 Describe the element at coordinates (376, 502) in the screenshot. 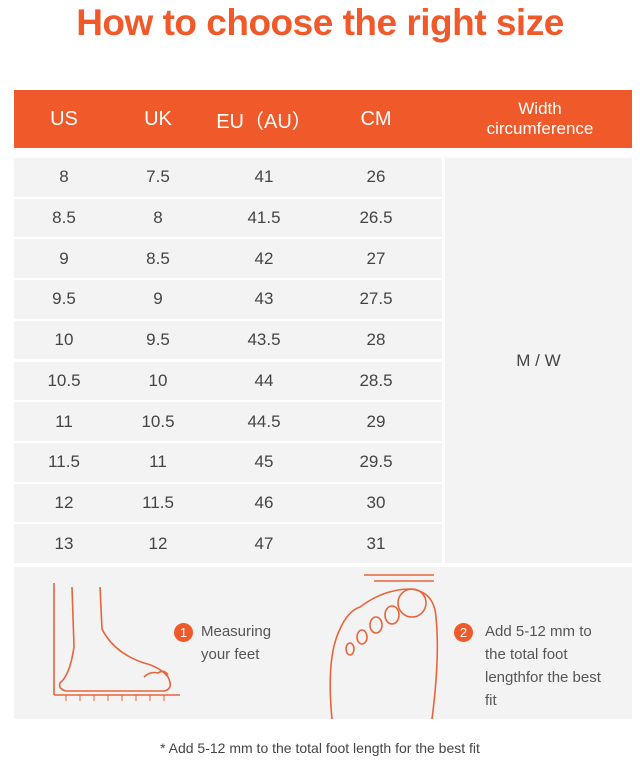

I see `table-cell: 30` at that location.